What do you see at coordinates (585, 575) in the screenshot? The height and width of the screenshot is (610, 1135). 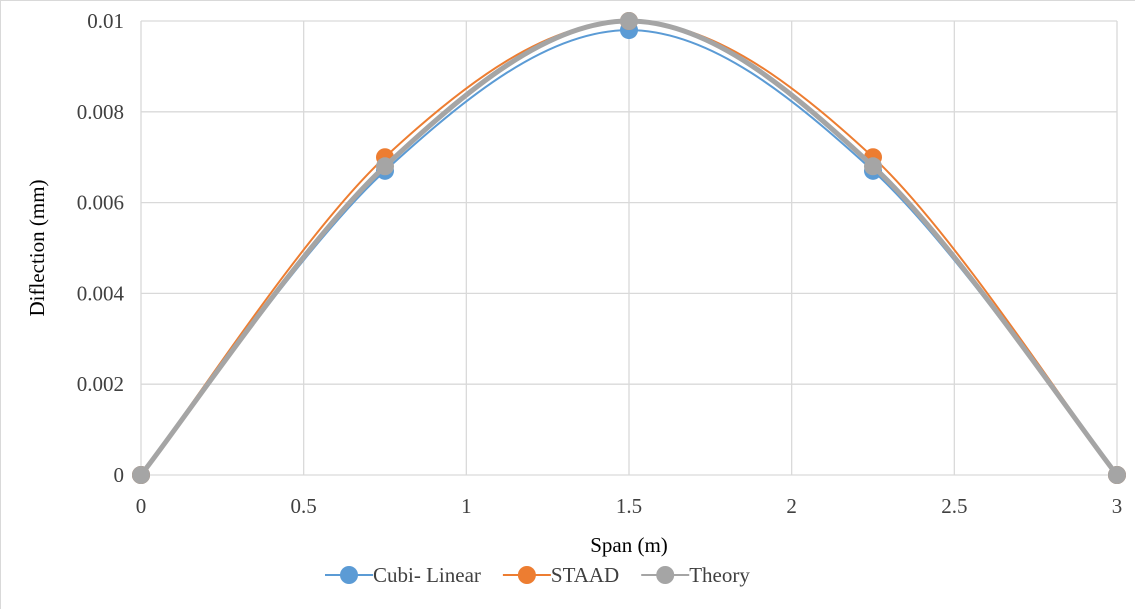 I see `legend-label-staad: STAAD` at bounding box center [585, 575].